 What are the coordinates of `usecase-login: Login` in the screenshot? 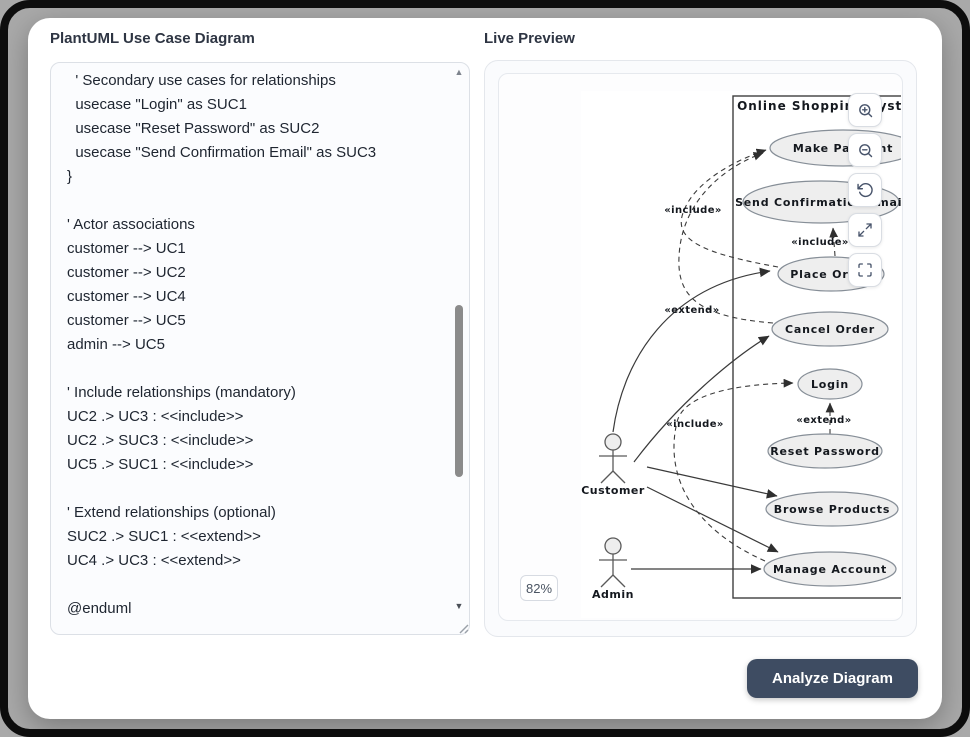 It's located at (830, 384).